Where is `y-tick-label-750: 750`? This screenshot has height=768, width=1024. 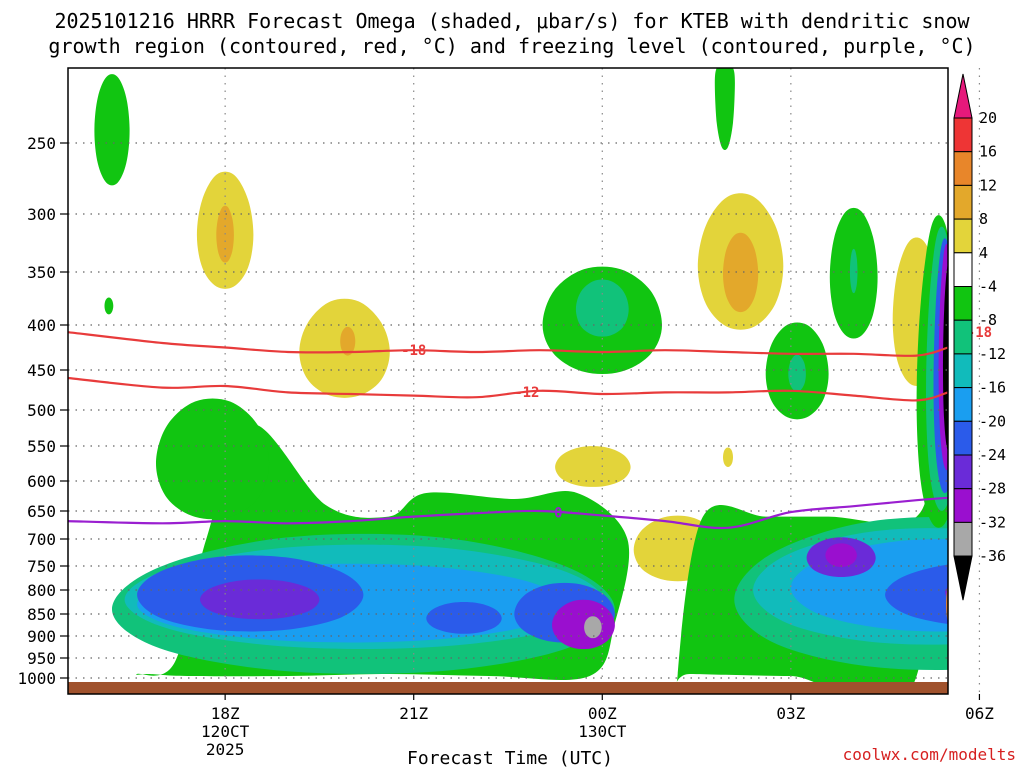 y-tick-label-750: 750 is located at coordinates (41, 566).